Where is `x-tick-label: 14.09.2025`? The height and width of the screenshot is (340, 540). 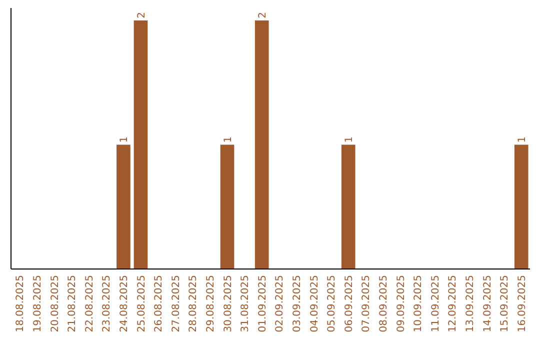 x-tick-label: 14.09.2025 is located at coordinates (488, 303).